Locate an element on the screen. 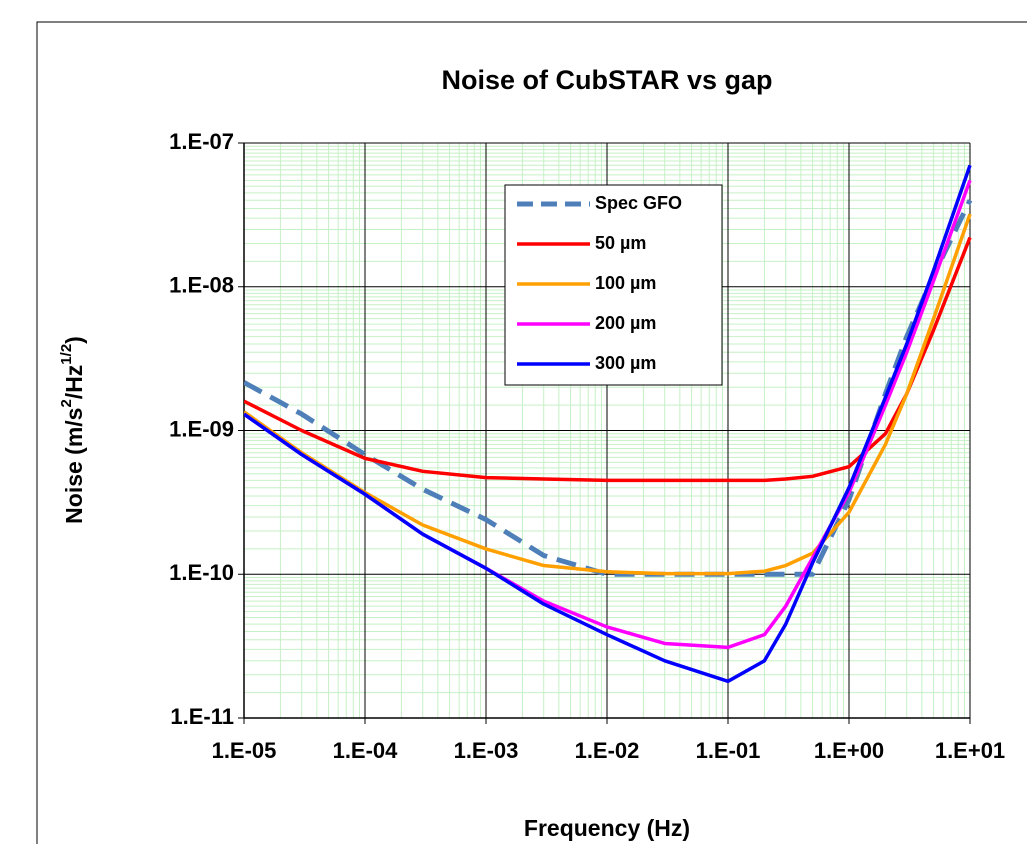  x-tick-label: 1.E+00 is located at coordinates (849, 750).